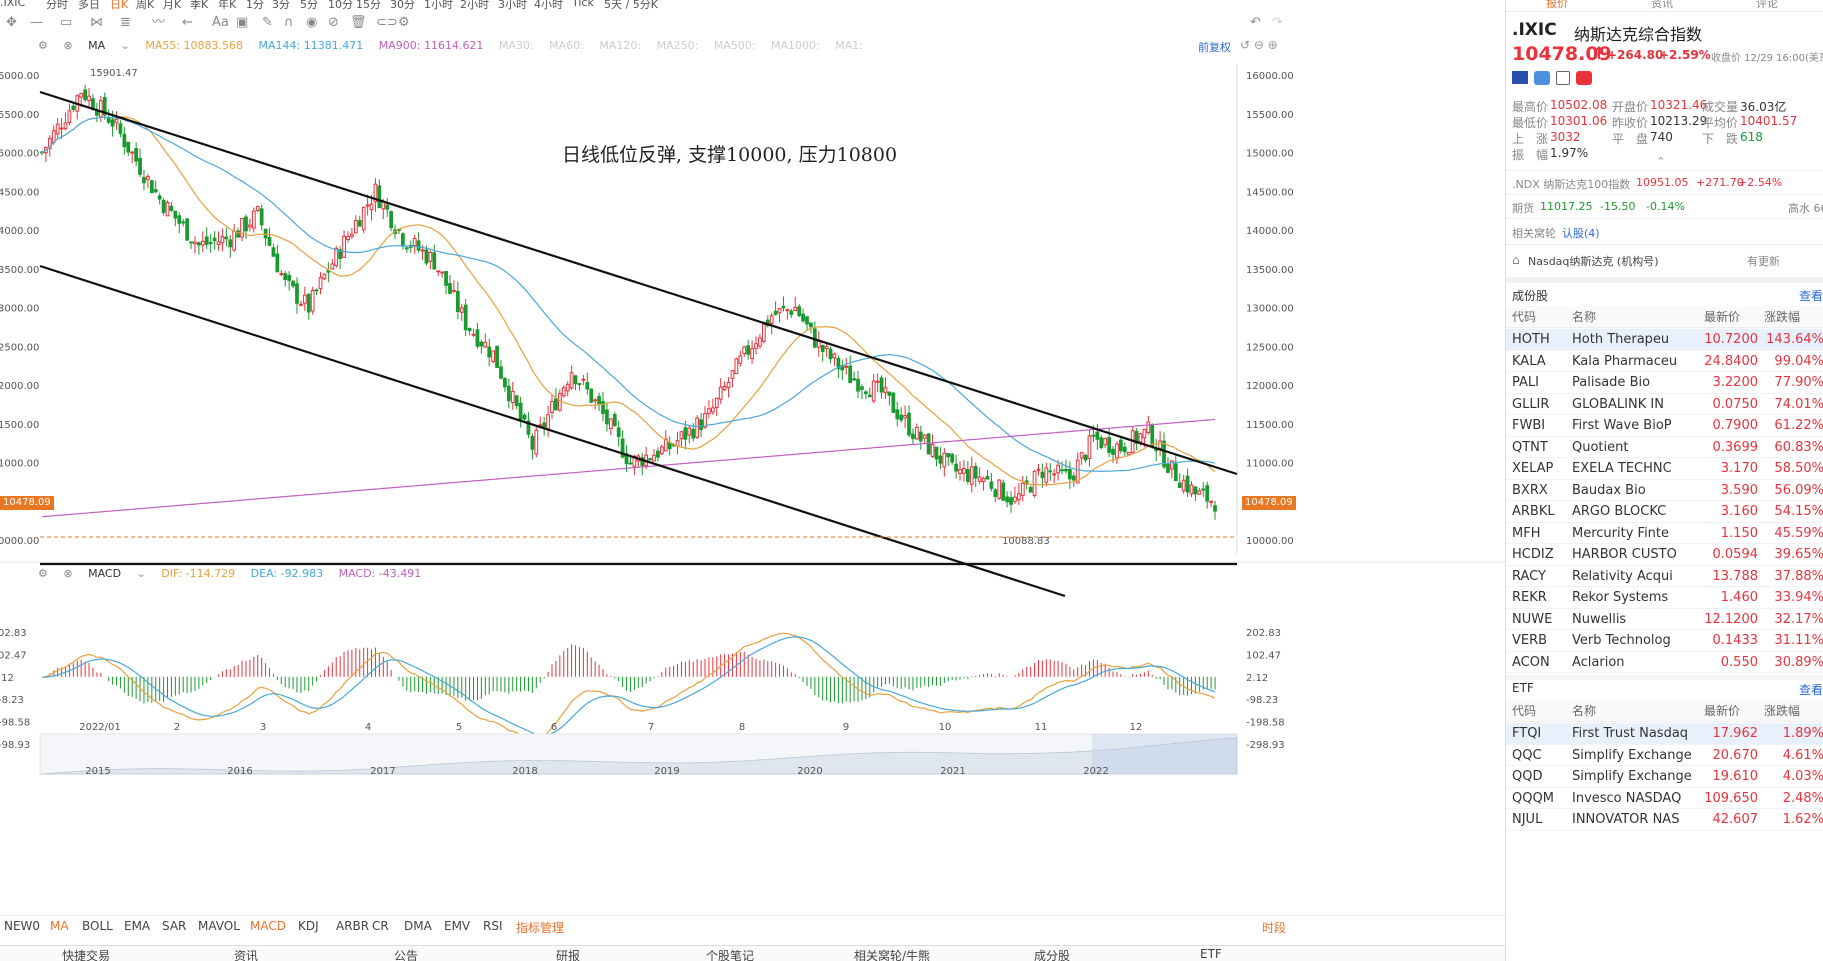 Image resolution: width=1823 pixels, height=961 pixels. What do you see at coordinates (255, 5) in the screenshot?
I see `period-tab: 1分` at bounding box center [255, 5].